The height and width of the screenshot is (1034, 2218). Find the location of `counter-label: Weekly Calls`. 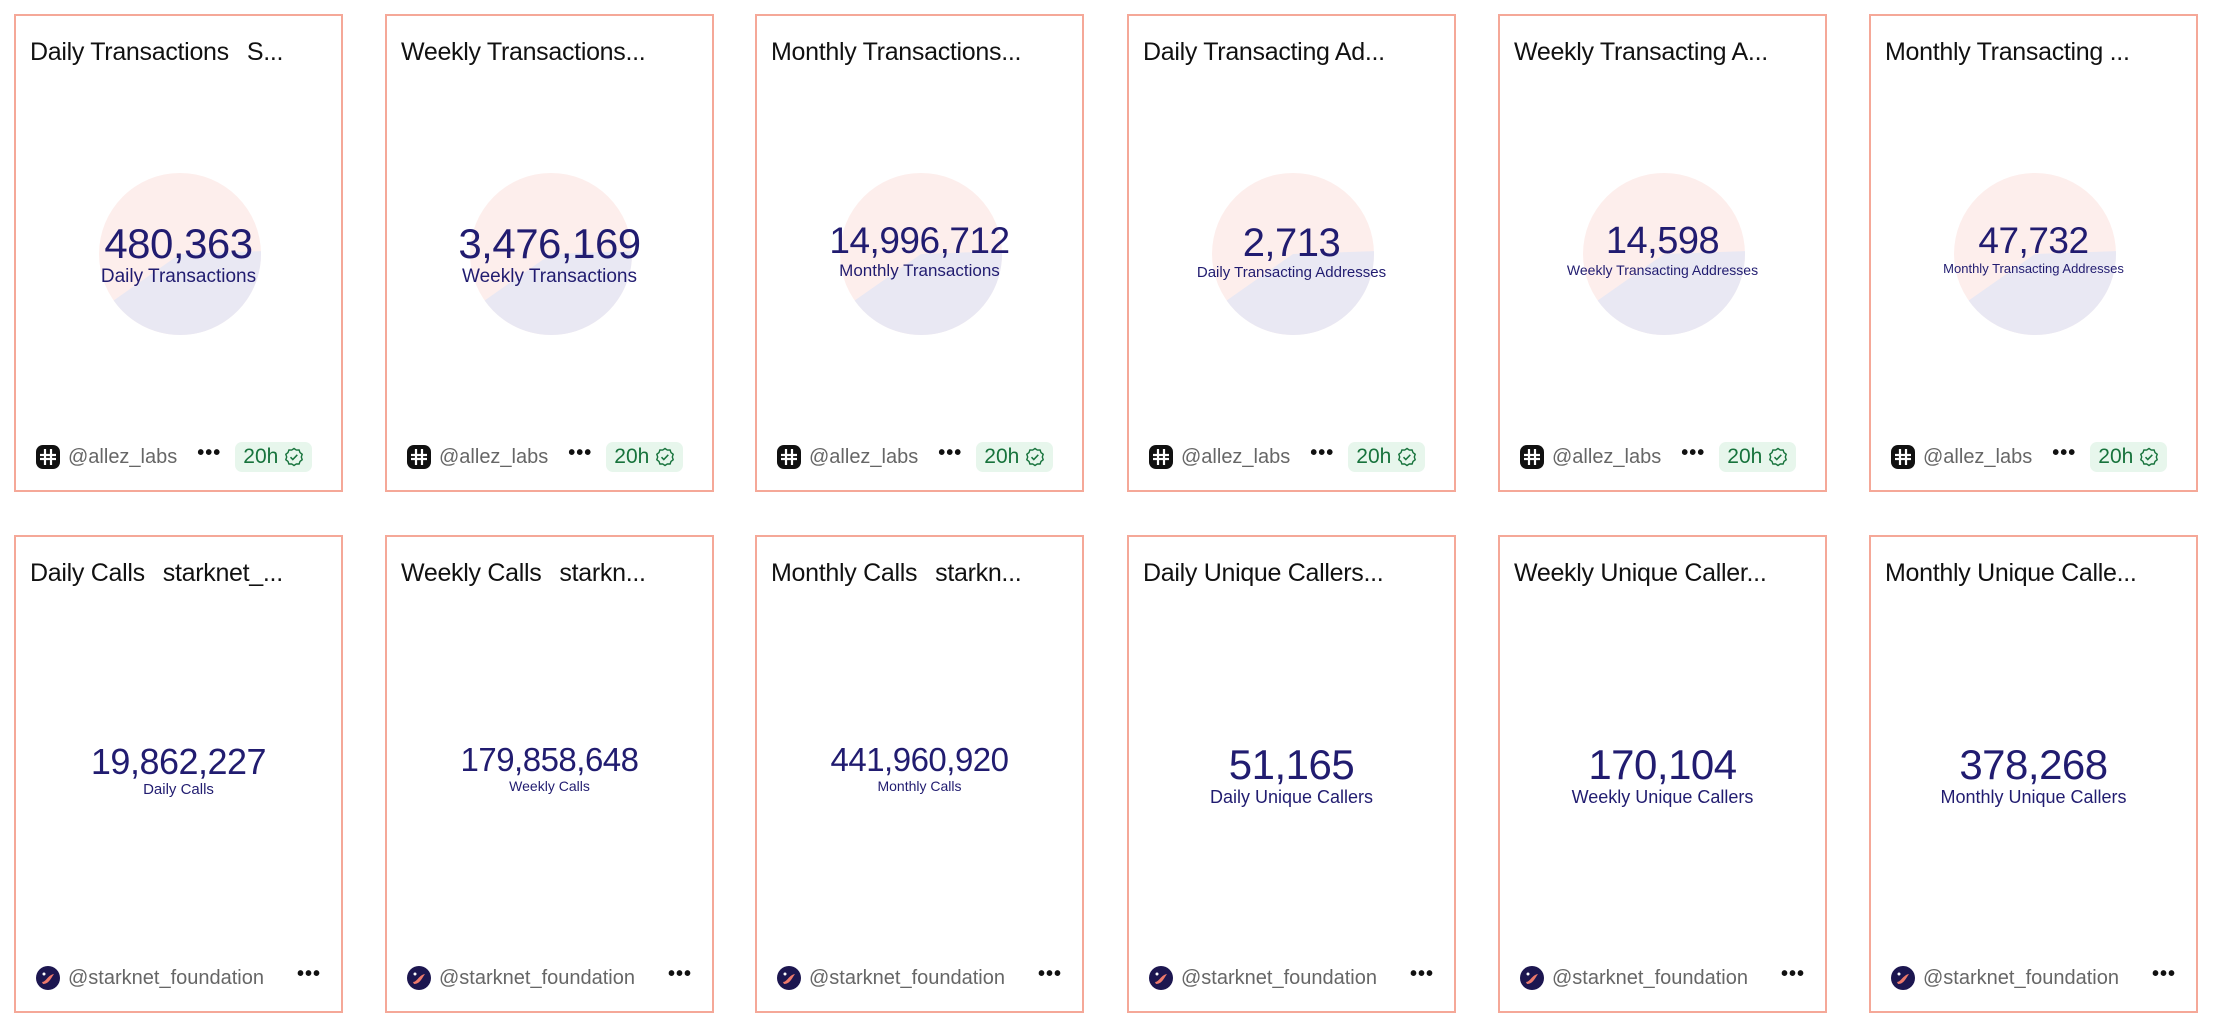

counter-label: Weekly Calls is located at coordinates (549, 785).